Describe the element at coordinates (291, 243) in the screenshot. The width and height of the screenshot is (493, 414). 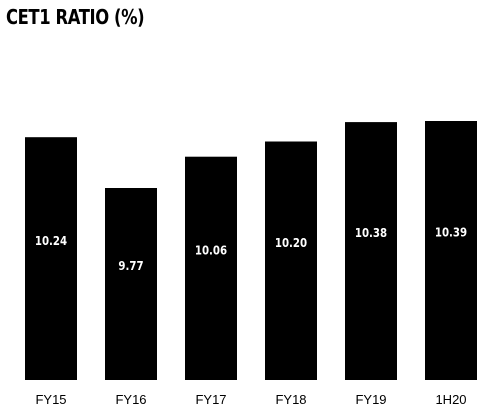
I see `value-label-fy18: 10.20` at that location.